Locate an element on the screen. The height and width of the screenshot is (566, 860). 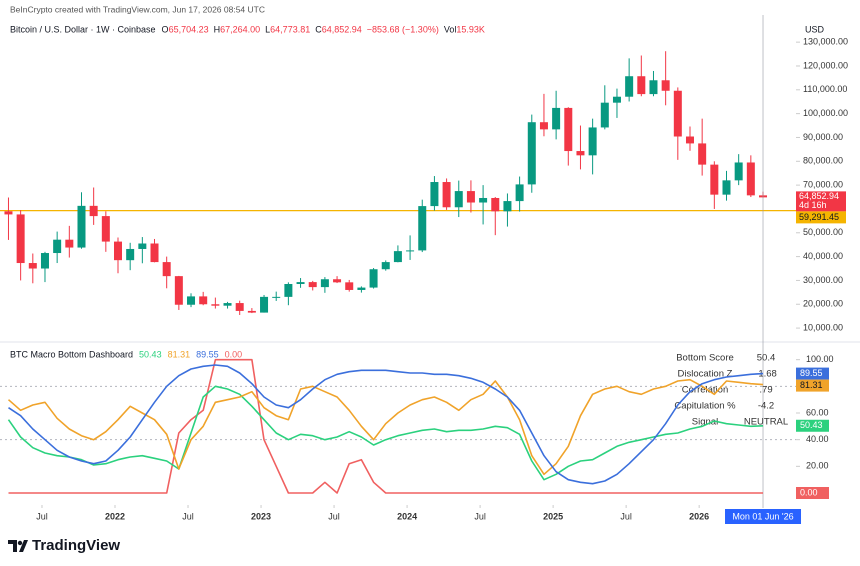
x-tick-label: 2026 is located at coordinates (699, 516).